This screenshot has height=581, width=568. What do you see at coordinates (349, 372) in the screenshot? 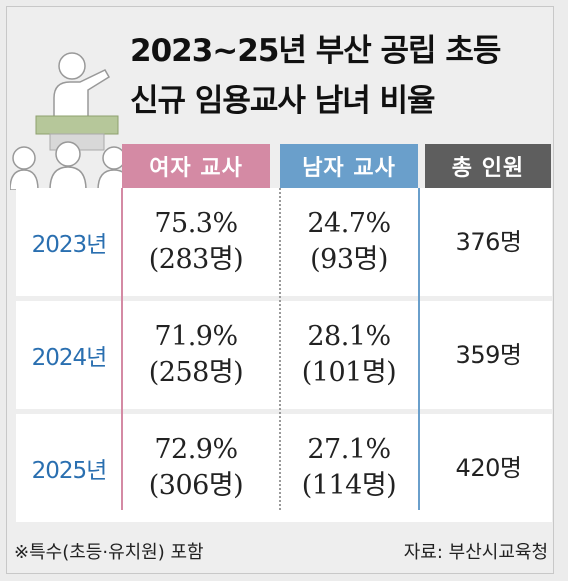
I see `male-count: (101명)` at bounding box center [349, 372].